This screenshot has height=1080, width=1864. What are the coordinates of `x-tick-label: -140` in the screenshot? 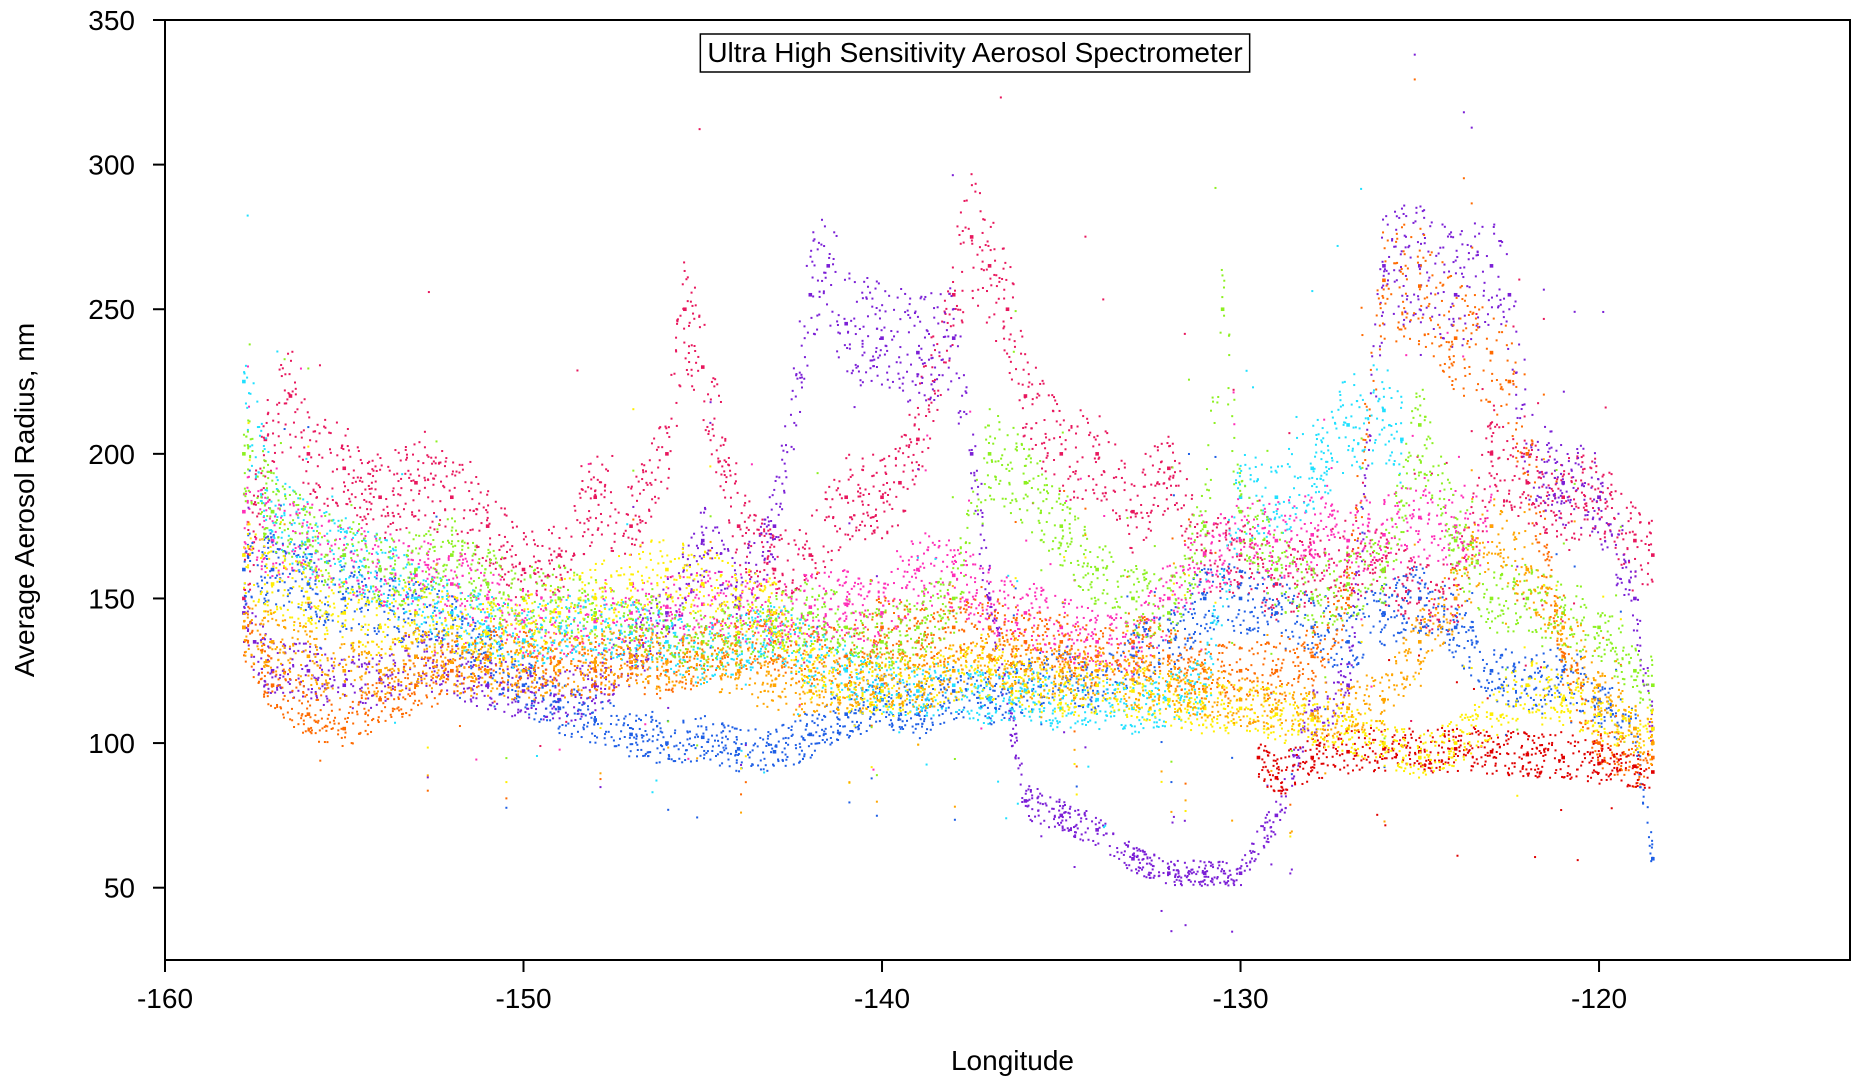 It's located at (882, 998).